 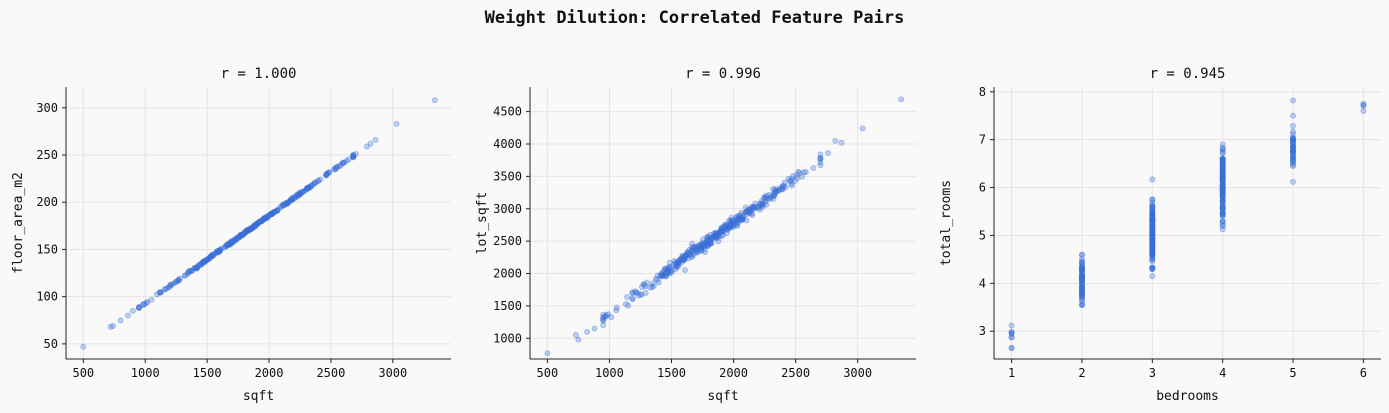 What do you see at coordinates (982, 188) in the screenshot?
I see `y-tick-label: 6` at bounding box center [982, 188].